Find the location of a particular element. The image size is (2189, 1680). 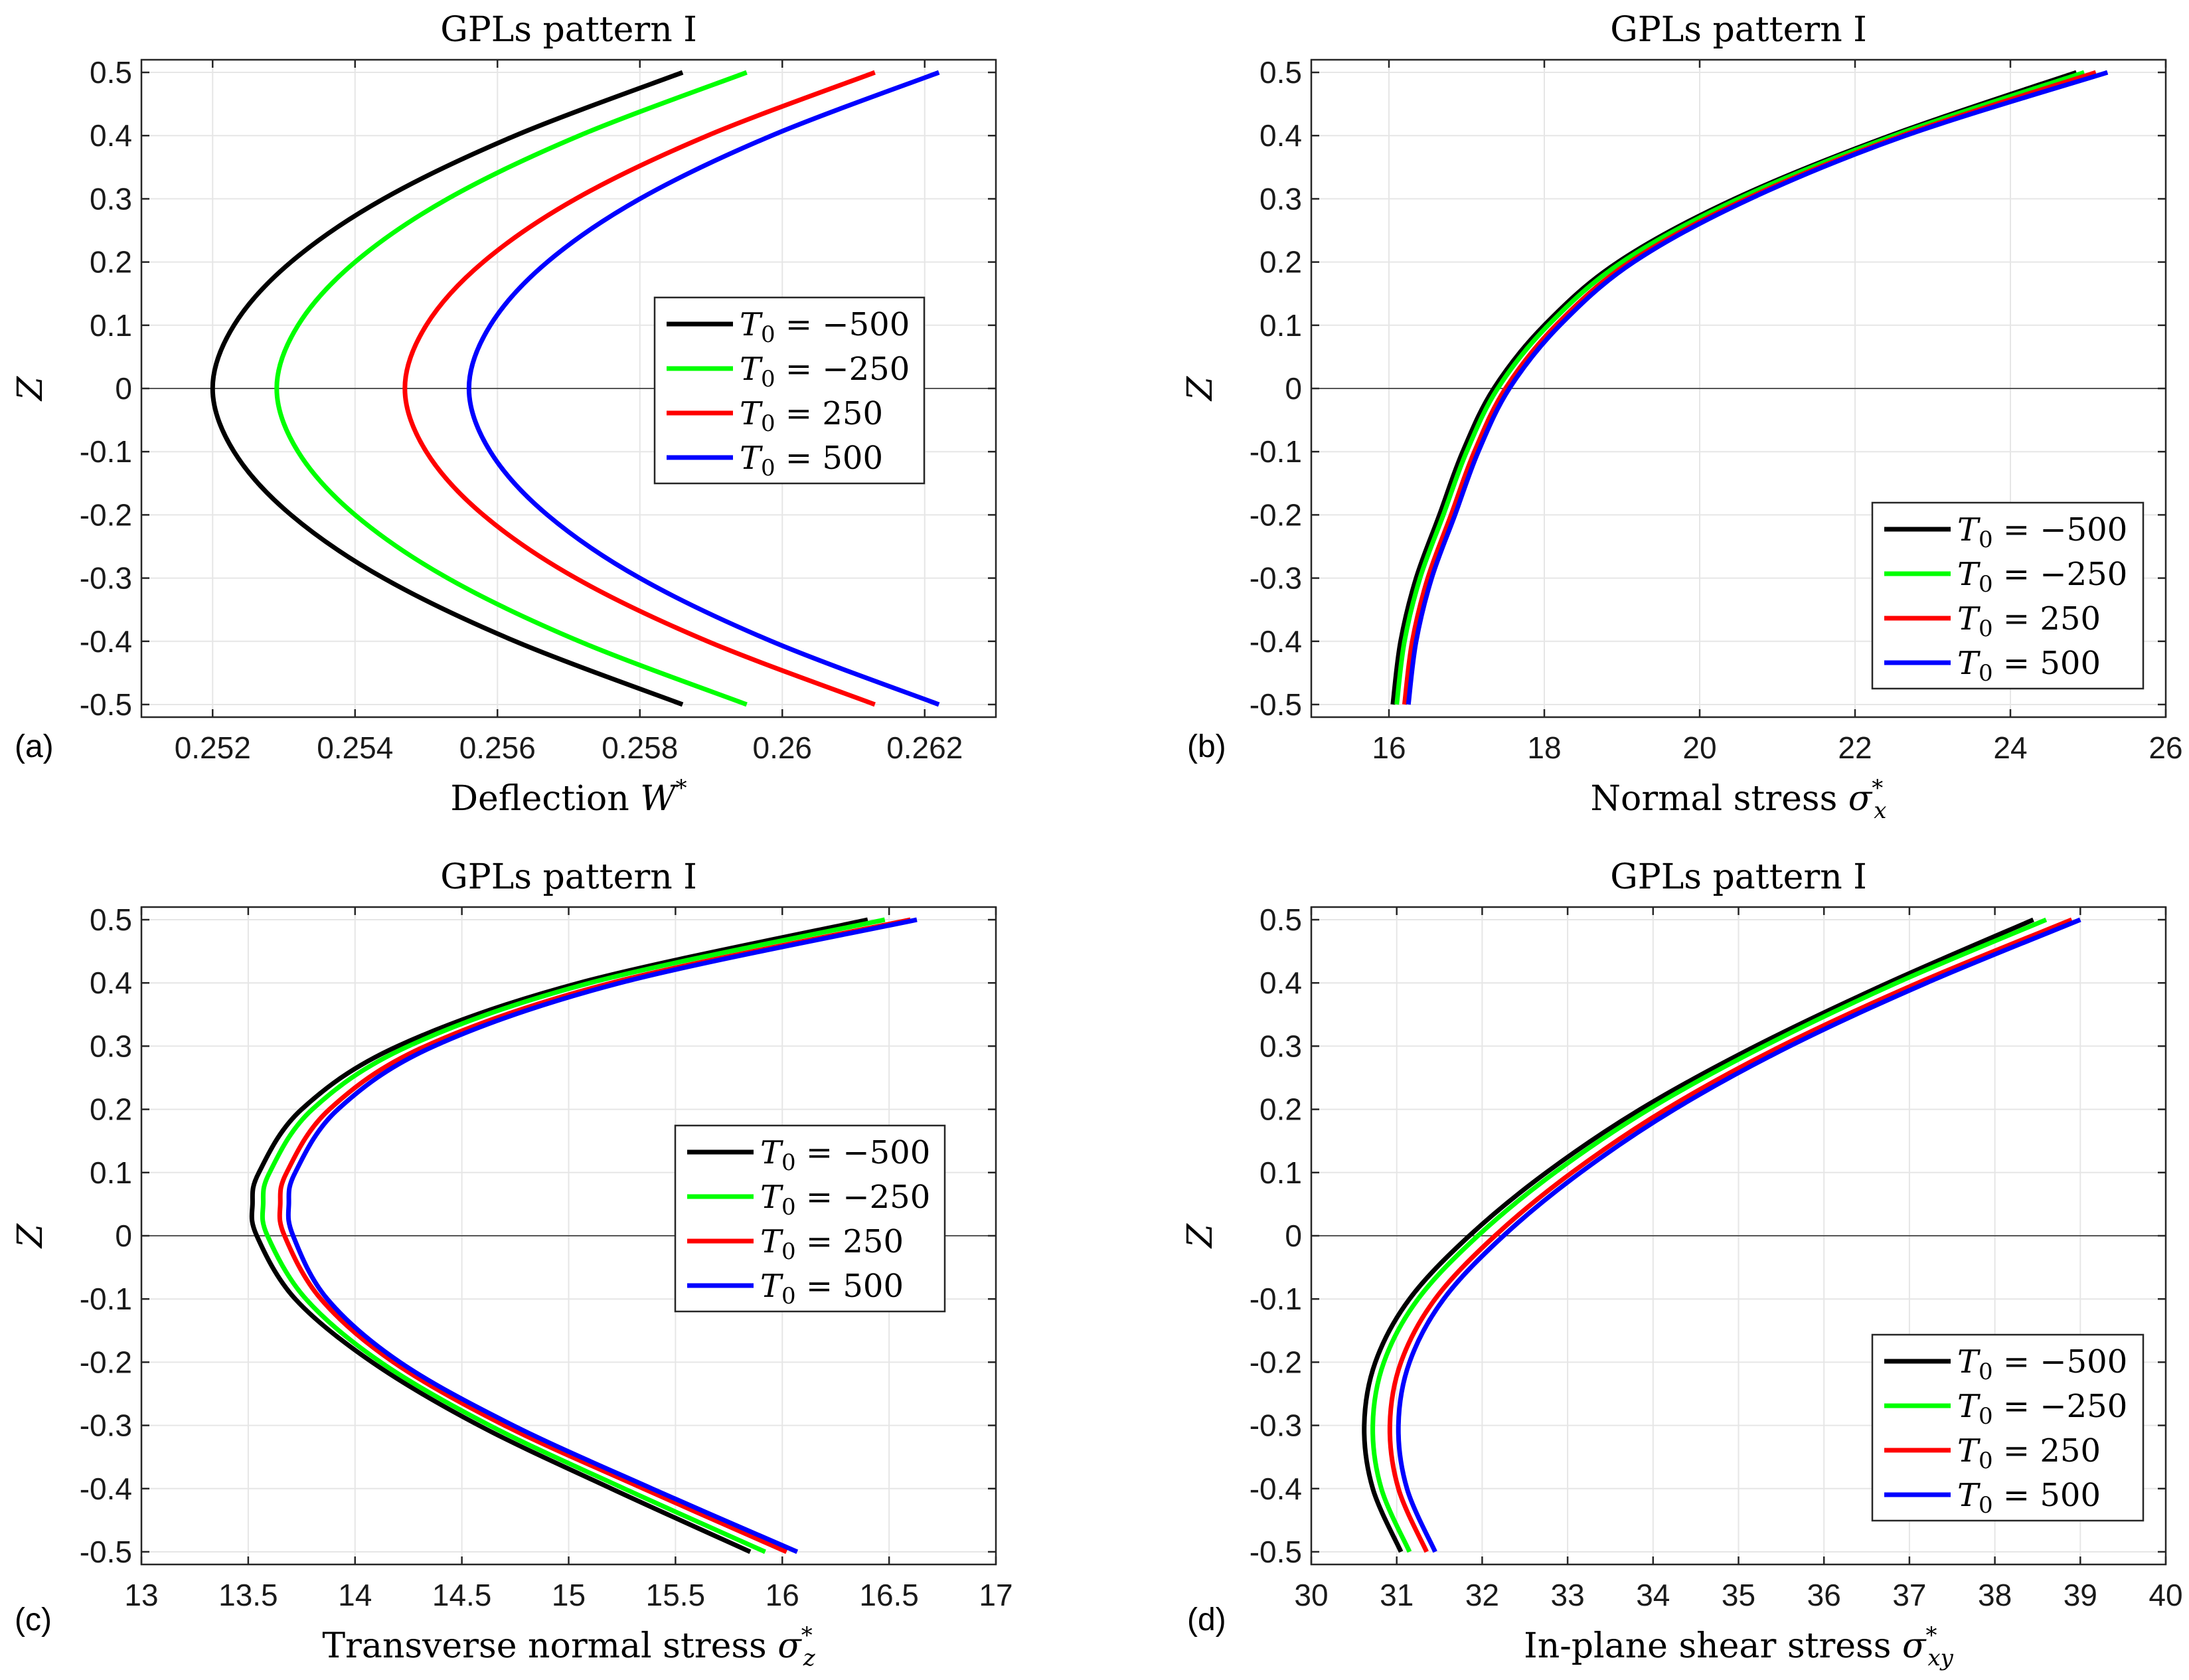

x-tick-label: 16.5 is located at coordinates (889, 1595).